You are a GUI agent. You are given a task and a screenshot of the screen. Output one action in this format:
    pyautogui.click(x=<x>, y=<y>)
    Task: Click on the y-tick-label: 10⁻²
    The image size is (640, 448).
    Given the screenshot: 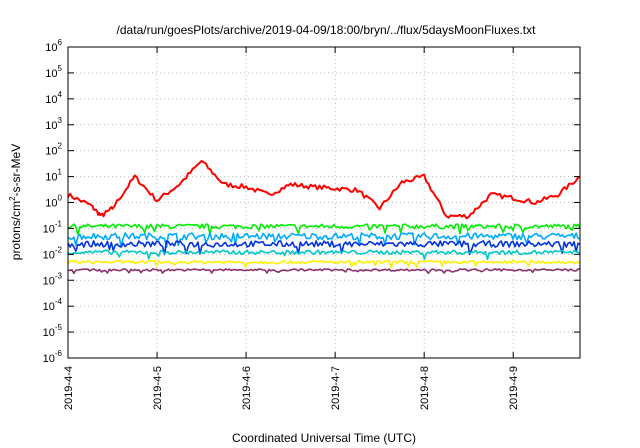 What is the action you would take?
    pyautogui.click(x=53, y=253)
    